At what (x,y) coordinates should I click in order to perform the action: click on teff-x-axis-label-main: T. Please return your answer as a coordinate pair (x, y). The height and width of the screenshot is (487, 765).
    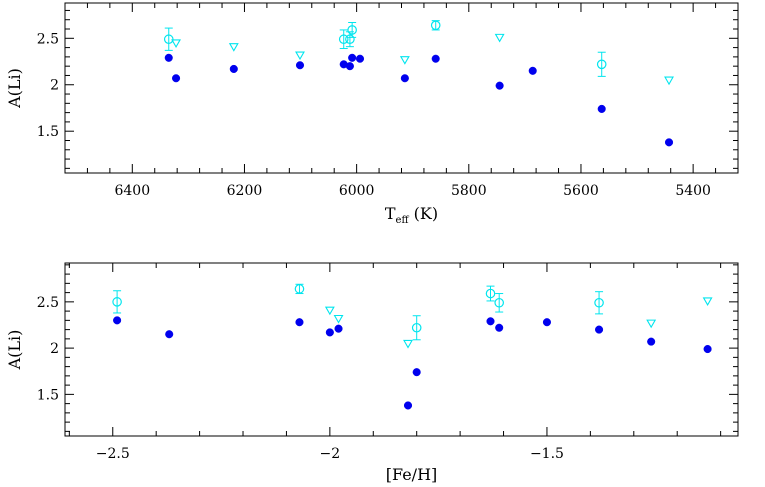
    Looking at the image, I should click on (390, 213).